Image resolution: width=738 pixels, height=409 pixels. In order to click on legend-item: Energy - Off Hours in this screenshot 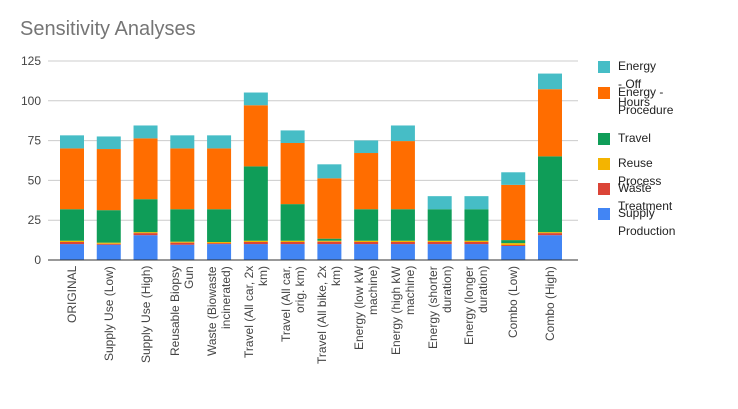, I will do `click(627, 85)`.